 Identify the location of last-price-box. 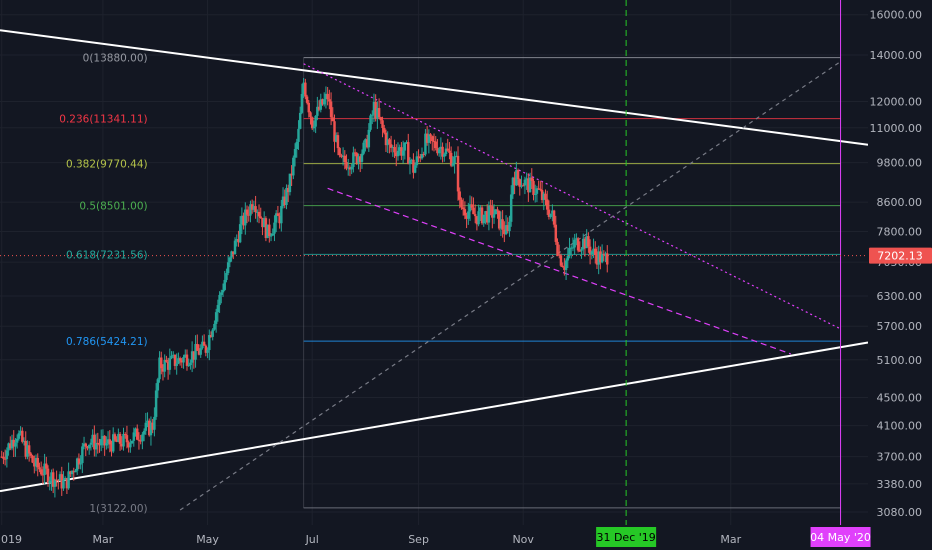
(900, 255).